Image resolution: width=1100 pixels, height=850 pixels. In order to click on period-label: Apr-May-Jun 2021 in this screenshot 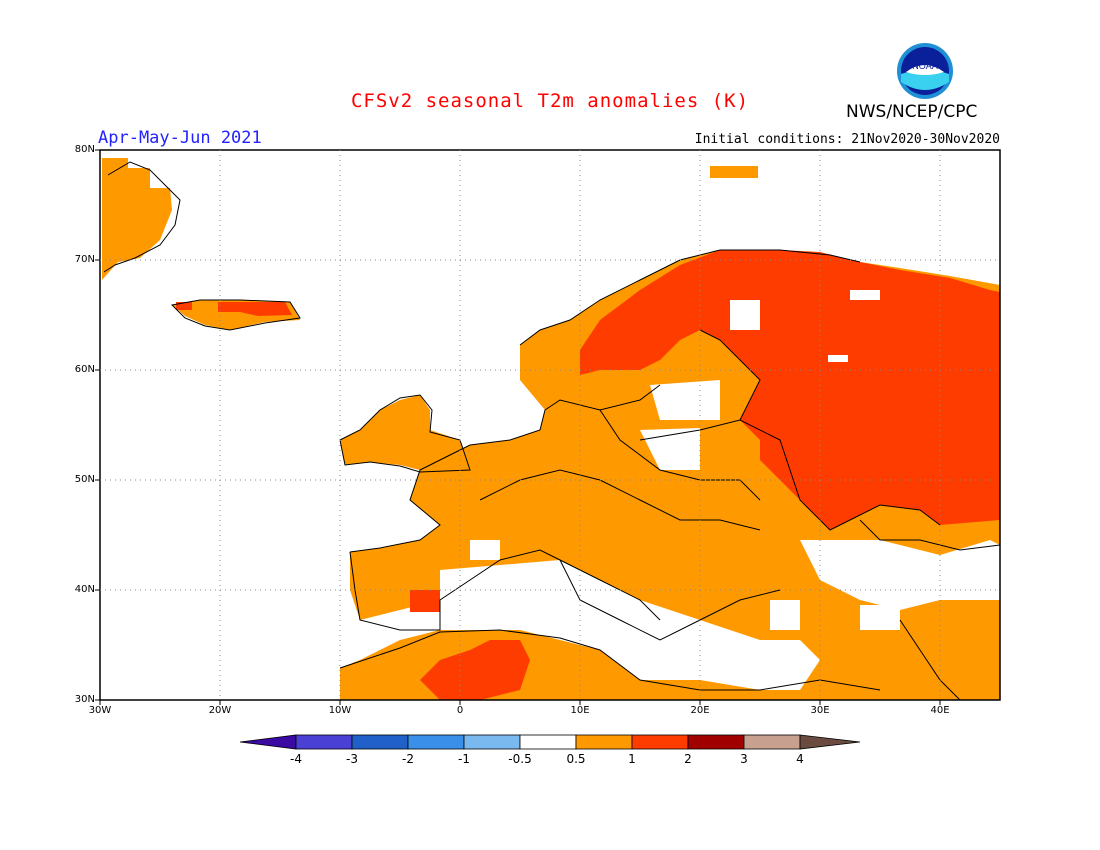, I will do `click(180, 138)`.